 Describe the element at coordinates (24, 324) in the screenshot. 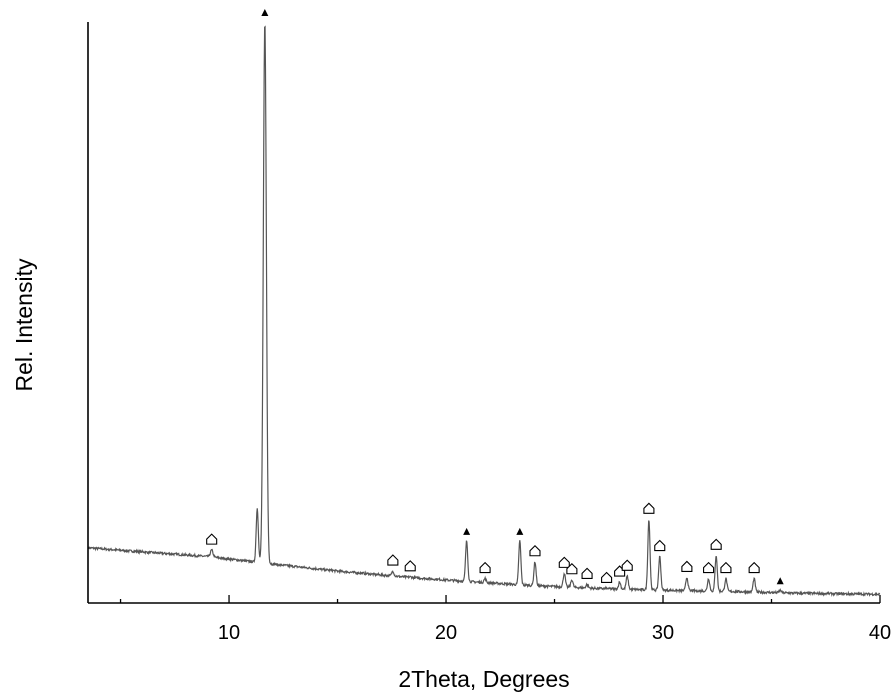

I see `y-axis-title: Rel. Intensity` at that location.